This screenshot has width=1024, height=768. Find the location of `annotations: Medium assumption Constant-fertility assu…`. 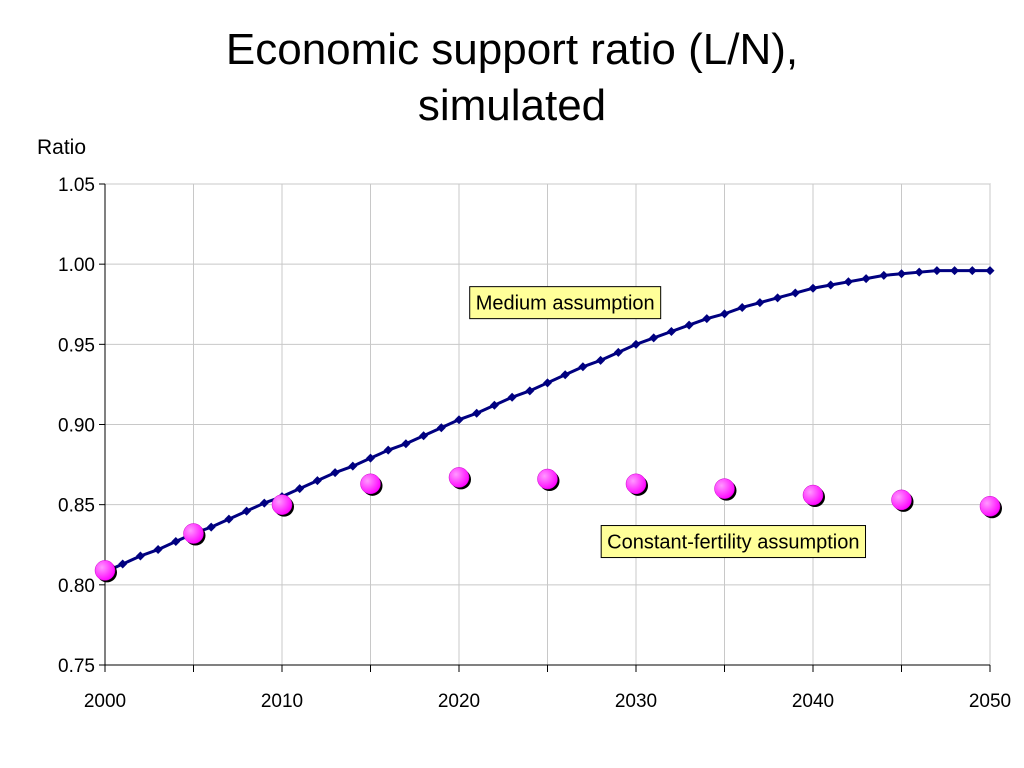

annotations: Medium assumption Constant-fertility assu… is located at coordinates (668, 422).